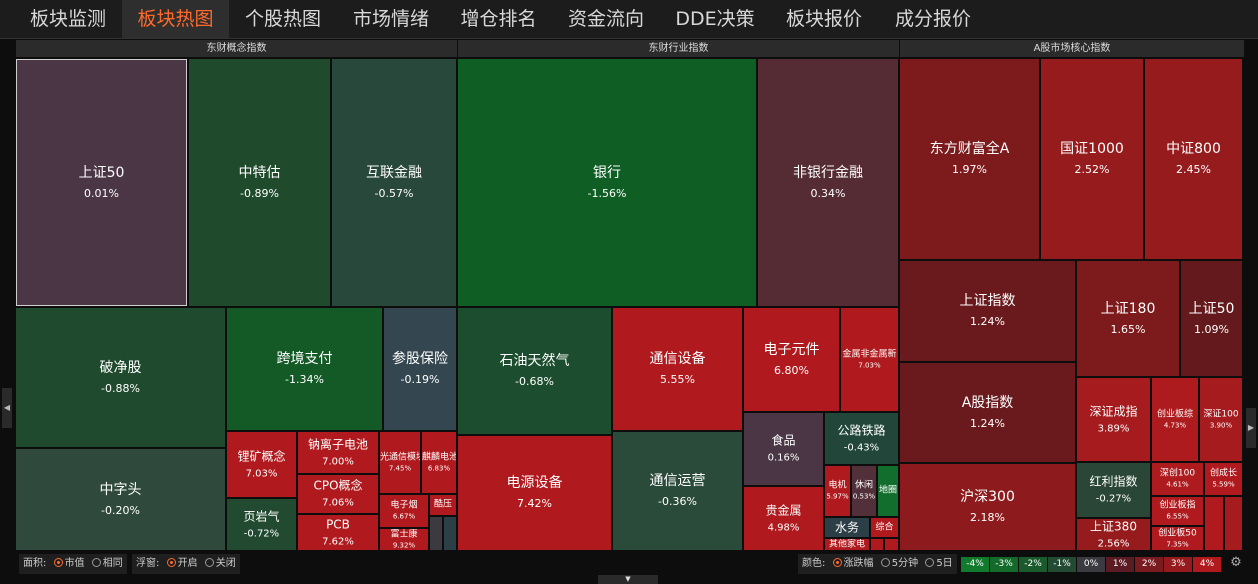 Image resolution: width=1258 pixels, height=584 pixels. I want to click on tile: 中特估 -0.89%, so click(259, 182).